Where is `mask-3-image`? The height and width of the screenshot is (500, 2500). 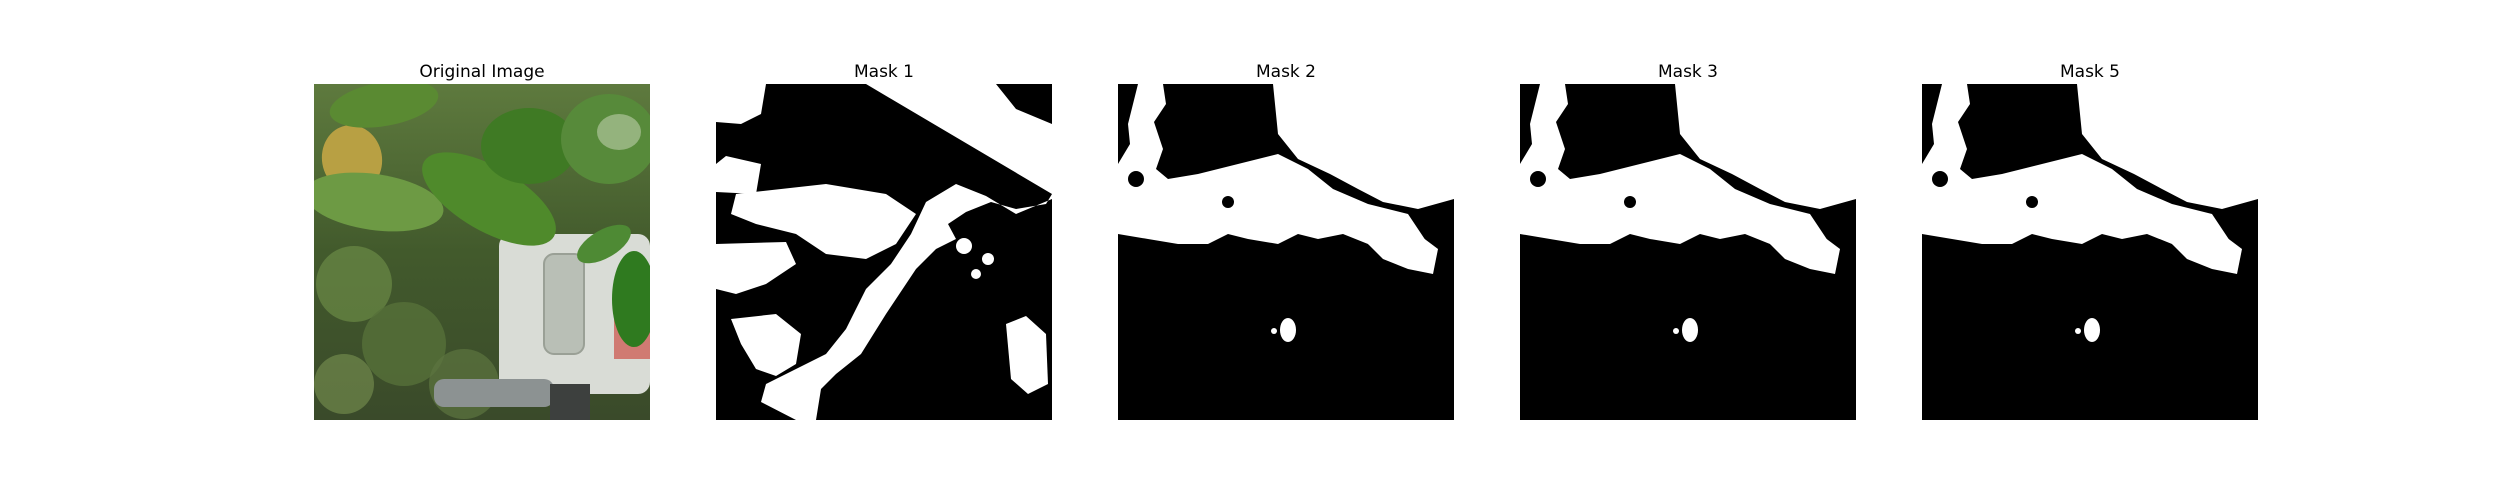 mask-3-image is located at coordinates (1688, 252).